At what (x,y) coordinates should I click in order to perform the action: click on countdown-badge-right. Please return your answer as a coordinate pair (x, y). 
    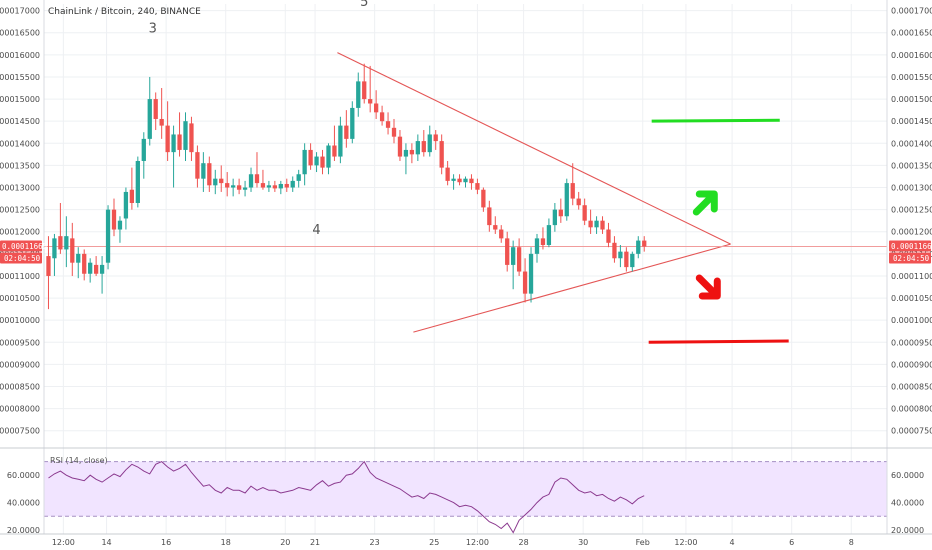
    Looking at the image, I should click on (910, 258).